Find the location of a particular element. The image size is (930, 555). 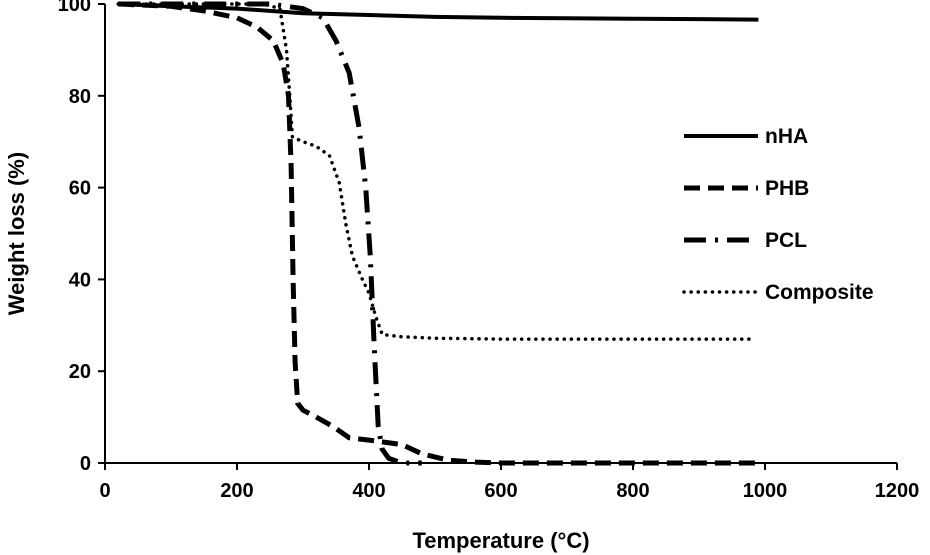

series-line-nha is located at coordinates (438, 12).